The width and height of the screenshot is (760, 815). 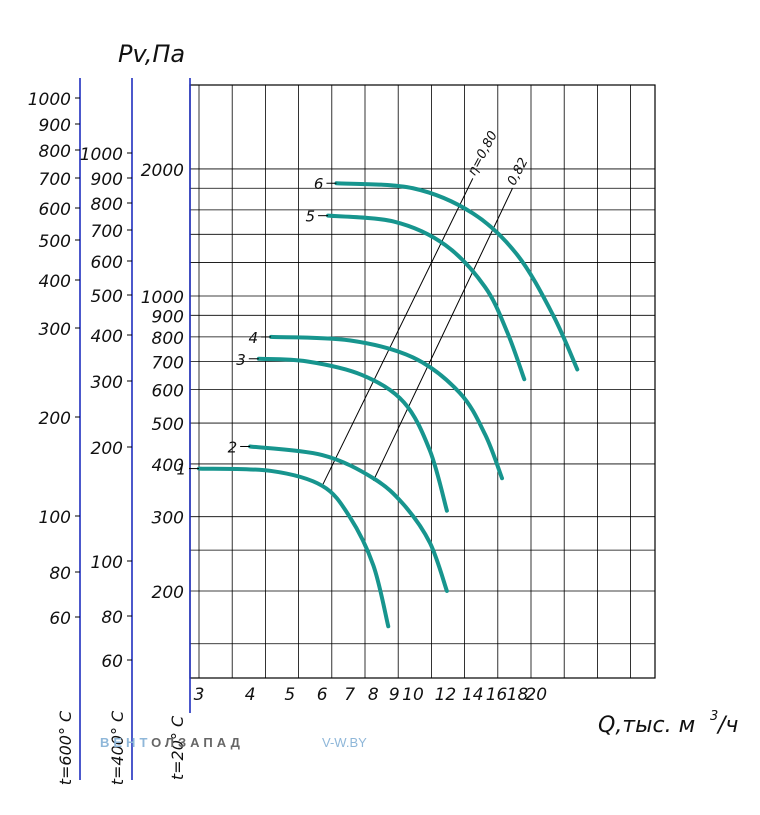 I want to click on y-tick-label-t400: 900, so click(x=107, y=180).